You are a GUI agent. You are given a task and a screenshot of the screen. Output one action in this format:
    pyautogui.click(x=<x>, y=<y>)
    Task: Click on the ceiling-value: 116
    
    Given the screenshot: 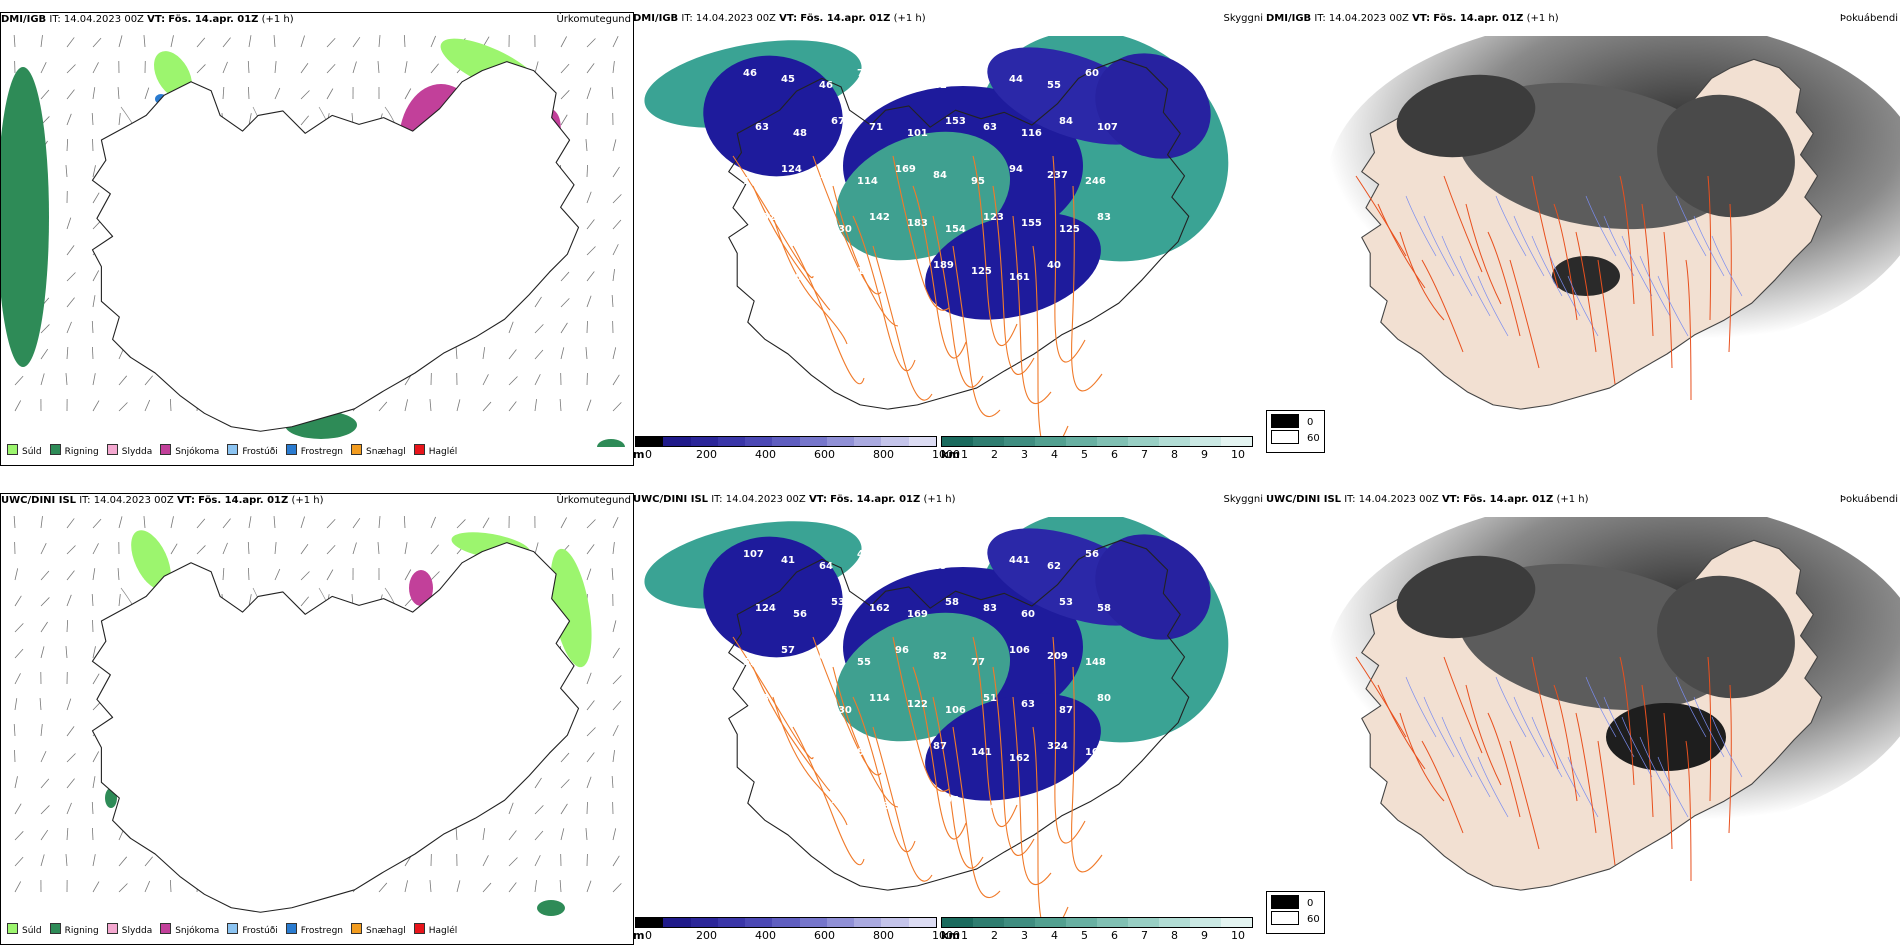 What is the action you would take?
    pyautogui.click(x=1031, y=133)
    